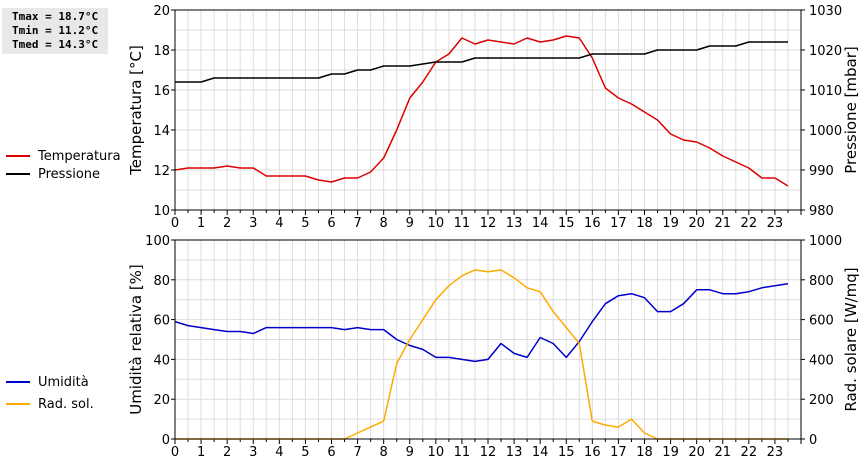  What do you see at coordinates (481, 62) in the screenshot?
I see `series-line-pressione` at bounding box center [481, 62].